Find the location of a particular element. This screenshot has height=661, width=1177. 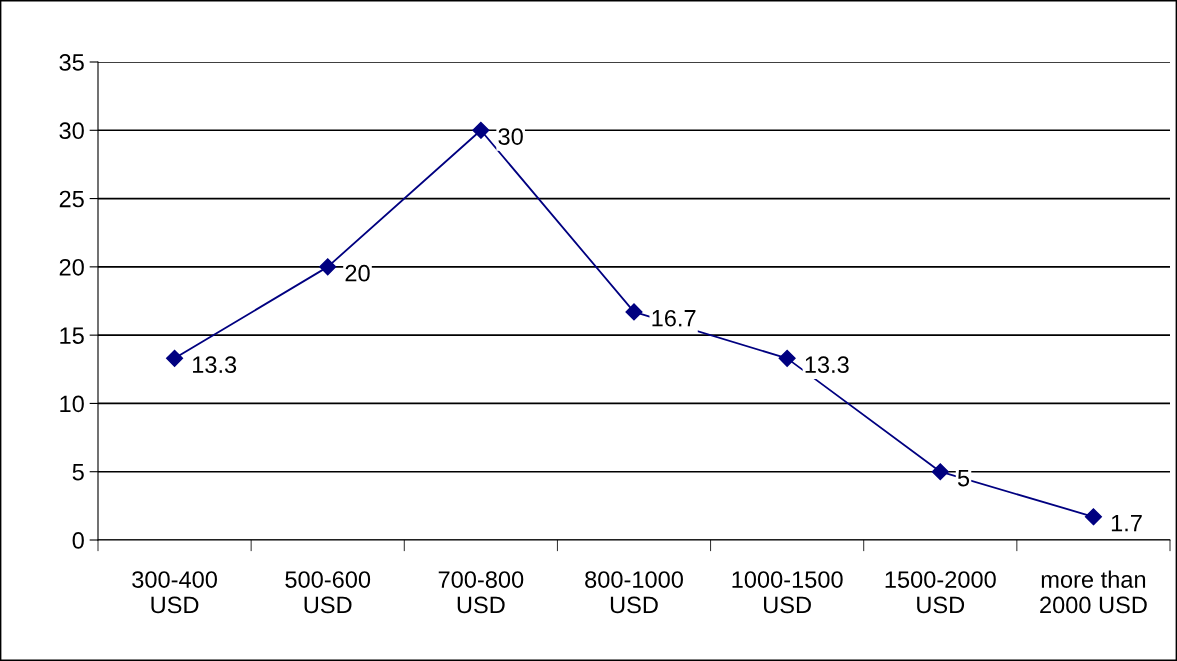

y-tick-label: 25 is located at coordinates (71, 199).